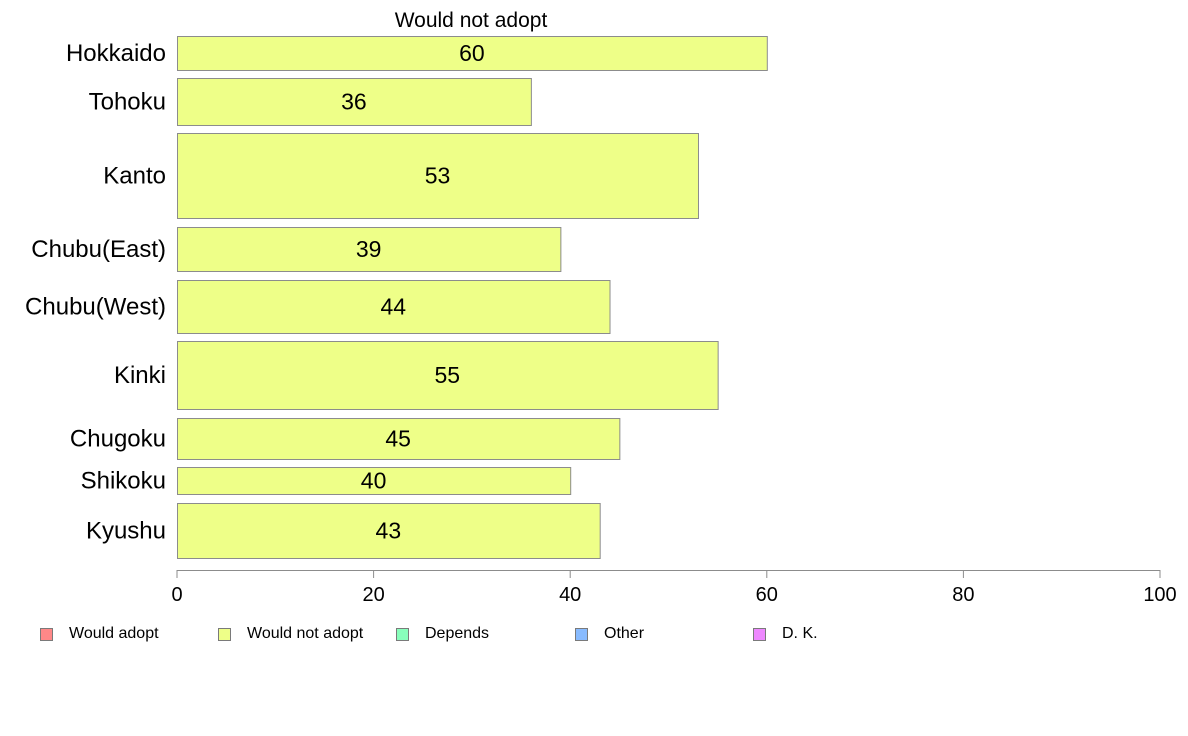  What do you see at coordinates (1159, 595) in the screenshot?
I see `x-tick-label-100: 100` at bounding box center [1159, 595].